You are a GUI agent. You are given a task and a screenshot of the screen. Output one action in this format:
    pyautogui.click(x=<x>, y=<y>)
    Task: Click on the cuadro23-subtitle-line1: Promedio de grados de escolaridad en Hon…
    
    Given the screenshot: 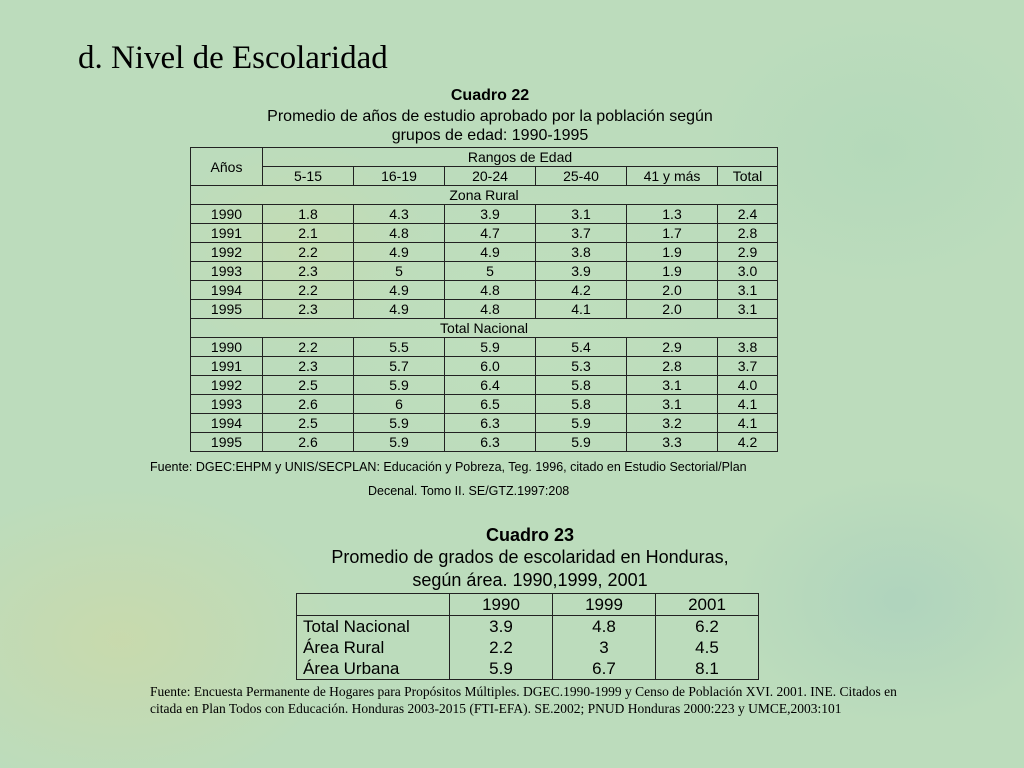 What is the action you would take?
    pyautogui.click(x=530, y=557)
    